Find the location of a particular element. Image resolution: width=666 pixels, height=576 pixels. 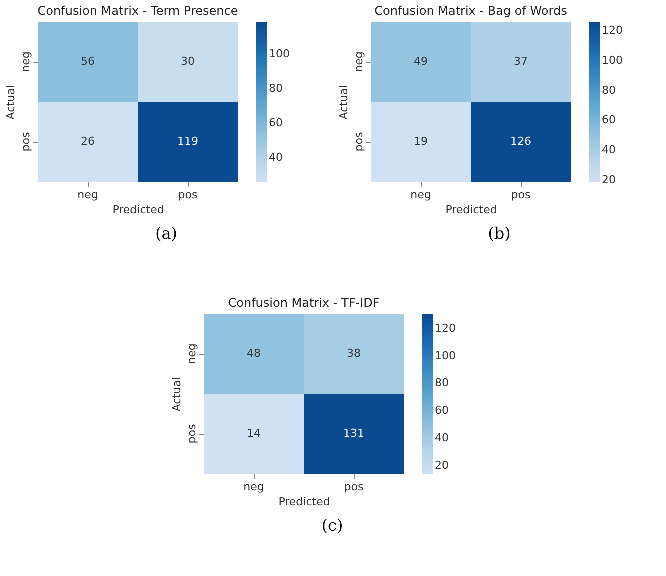

text: (c) is located at coordinates (332, 525).